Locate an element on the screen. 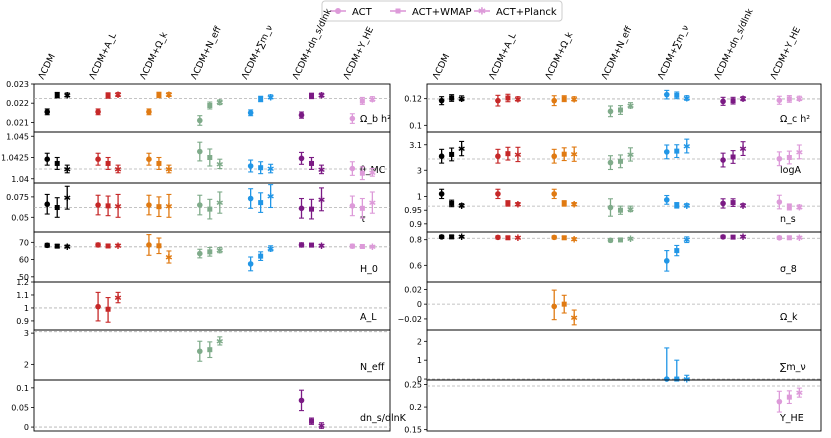  model-label: ΛCDM+A_L is located at coordinates (103, 57).